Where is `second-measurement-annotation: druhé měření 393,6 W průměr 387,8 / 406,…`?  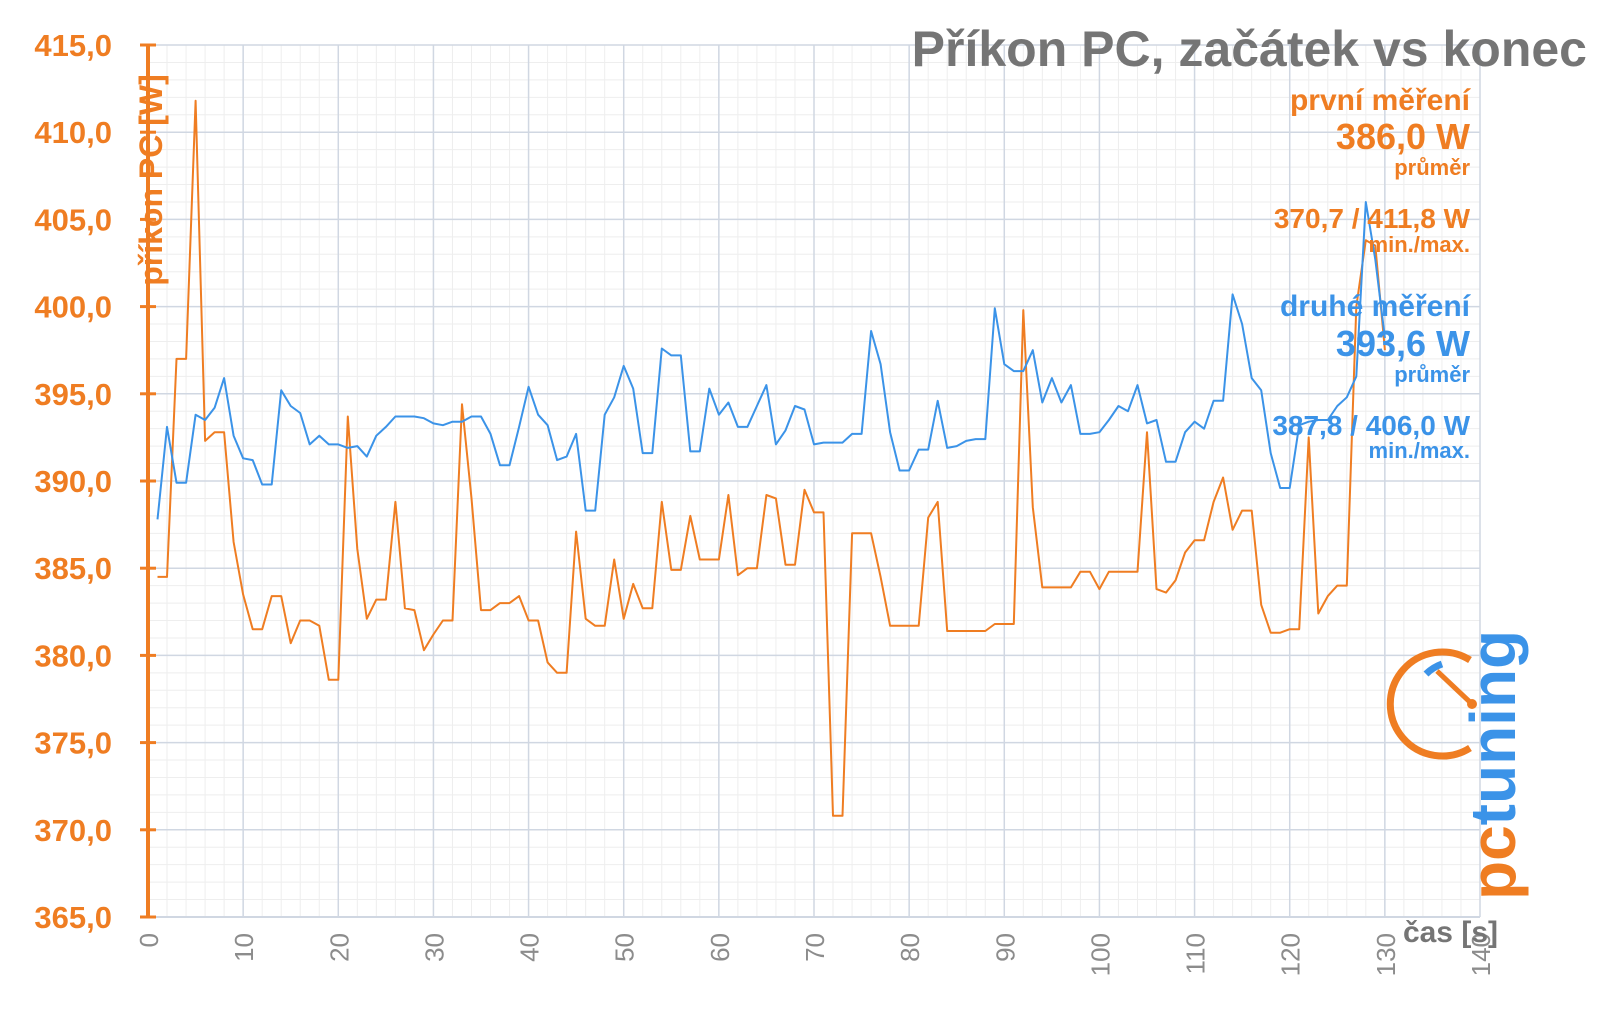 second-measurement-annotation: druhé měření 393,6 W průměr 387,8 / 406,… is located at coordinates (1371, 376).